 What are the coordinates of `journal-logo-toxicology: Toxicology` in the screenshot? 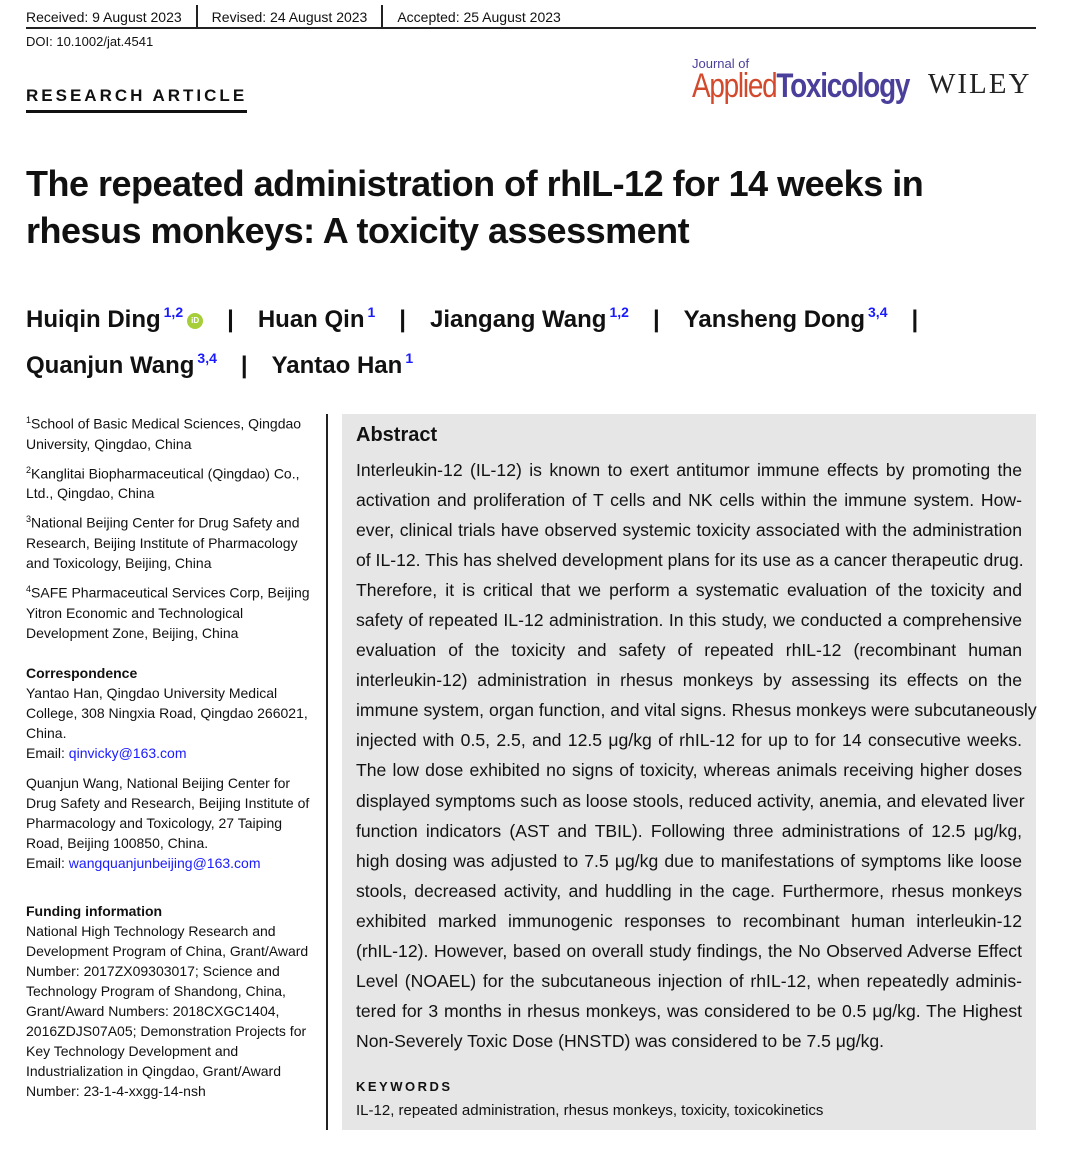 It's located at (843, 86).